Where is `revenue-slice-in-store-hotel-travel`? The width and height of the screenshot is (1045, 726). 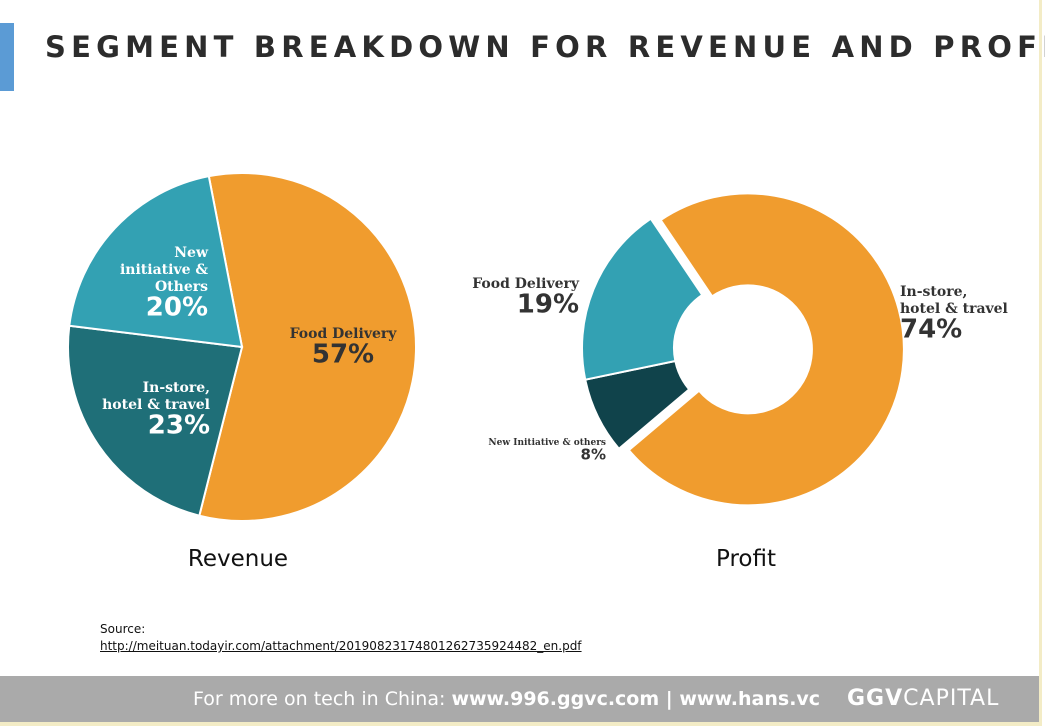
revenue-slice-in-store-hotel-travel is located at coordinates (155, 420).